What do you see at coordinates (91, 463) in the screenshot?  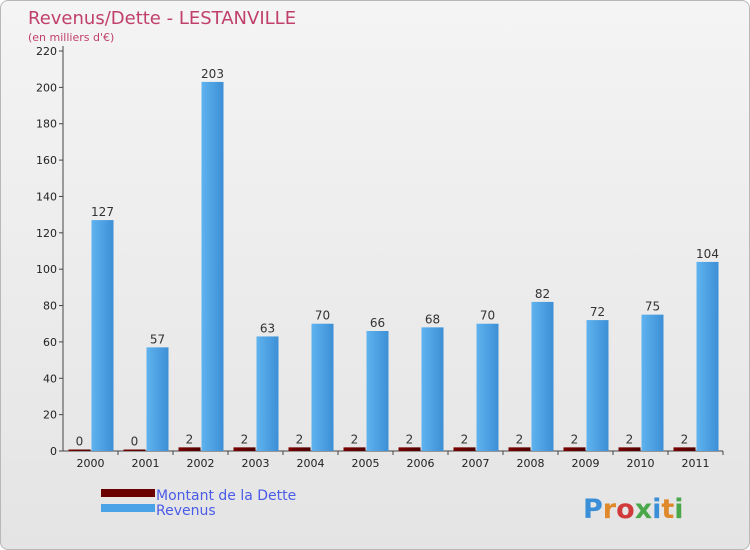 I see `x-tick-label: 2000` at bounding box center [91, 463].